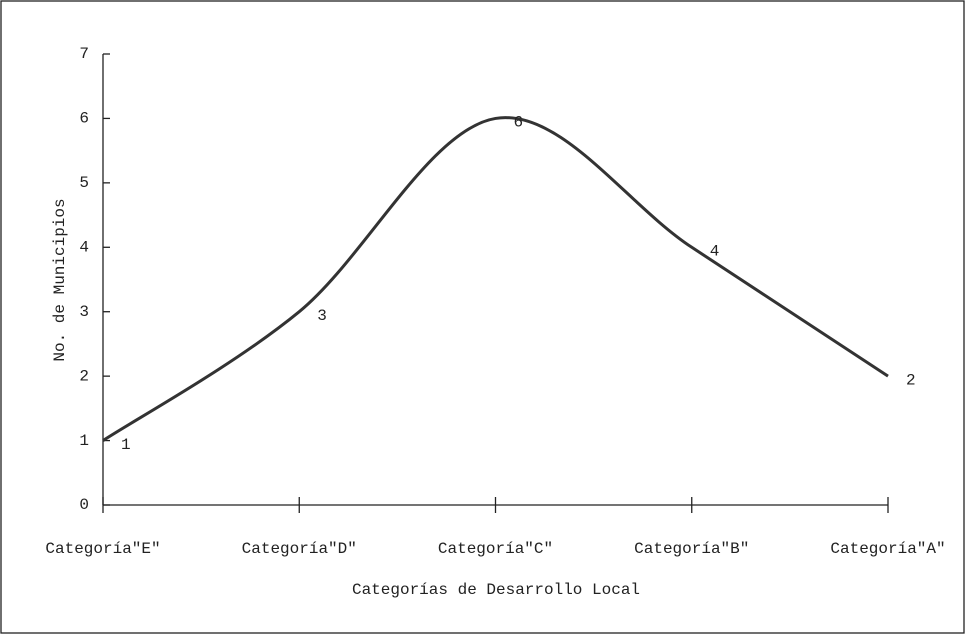 The image size is (966, 635). Describe the element at coordinates (299, 549) in the screenshot. I see `x-tick-label: Categoría"D"` at that location.